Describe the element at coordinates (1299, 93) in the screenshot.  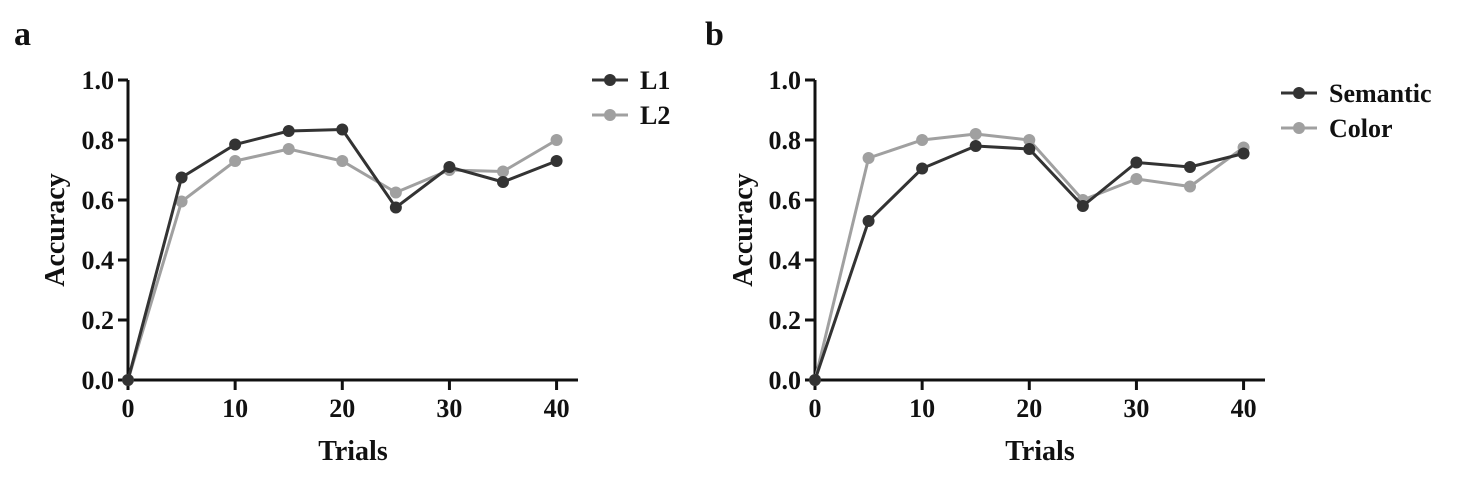
I see `legend-marker-semantic` at that location.